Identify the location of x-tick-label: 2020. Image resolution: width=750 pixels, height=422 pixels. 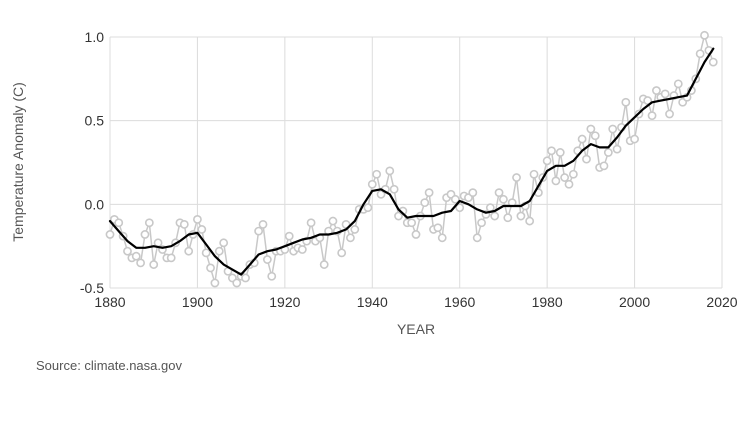
(721, 302).